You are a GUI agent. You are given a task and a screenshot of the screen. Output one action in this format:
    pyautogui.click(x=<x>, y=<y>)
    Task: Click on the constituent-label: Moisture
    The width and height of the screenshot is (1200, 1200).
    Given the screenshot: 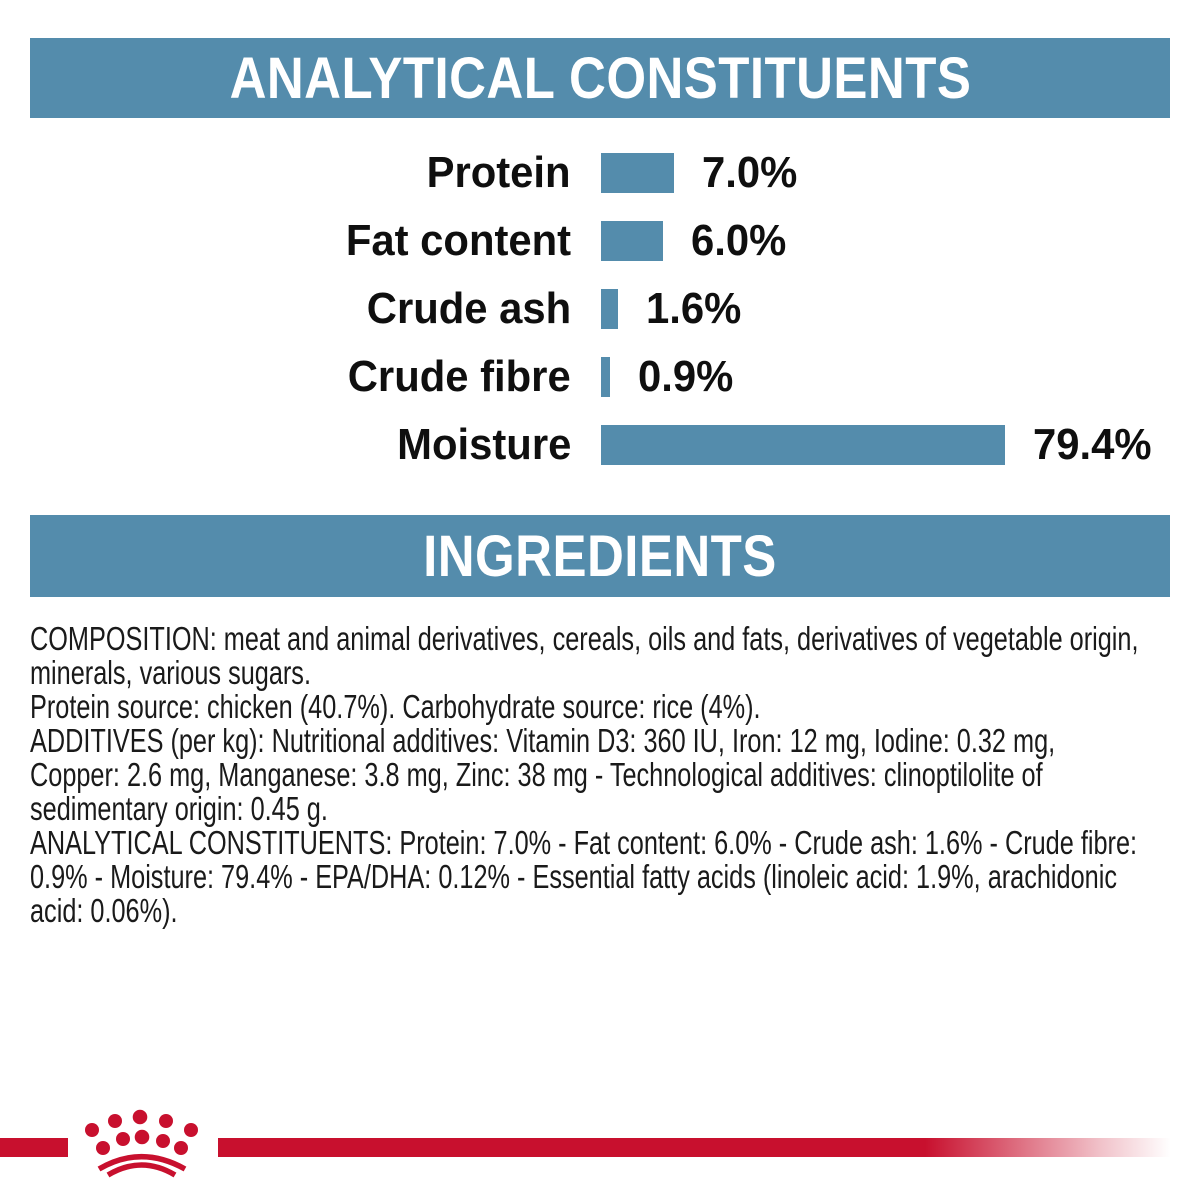 What is the action you would take?
    pyautogui.click(x=483, y=444)
    